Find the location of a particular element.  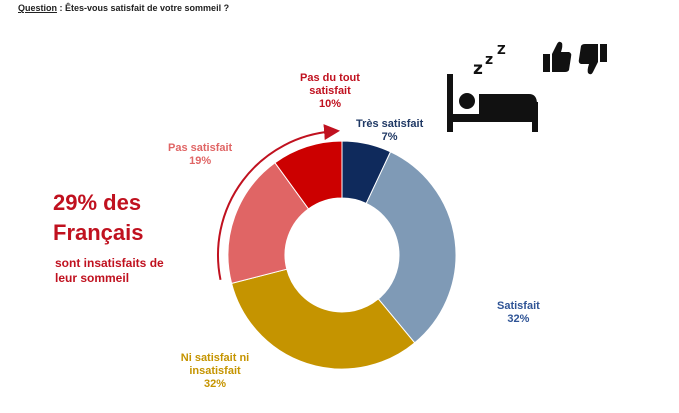

svg-text: Z is located at coordinates (501, 50).